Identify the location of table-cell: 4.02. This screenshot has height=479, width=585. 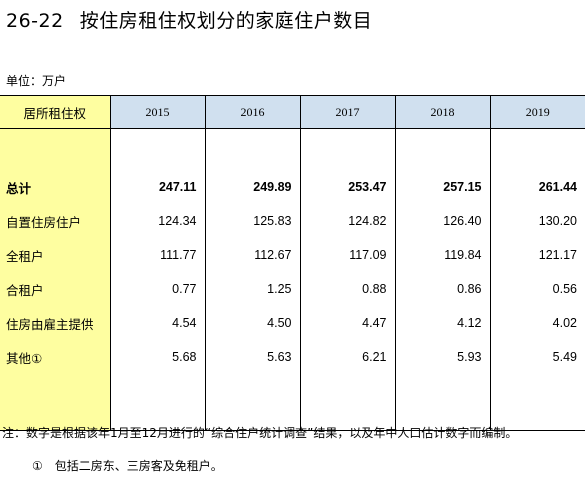
(537, 323).